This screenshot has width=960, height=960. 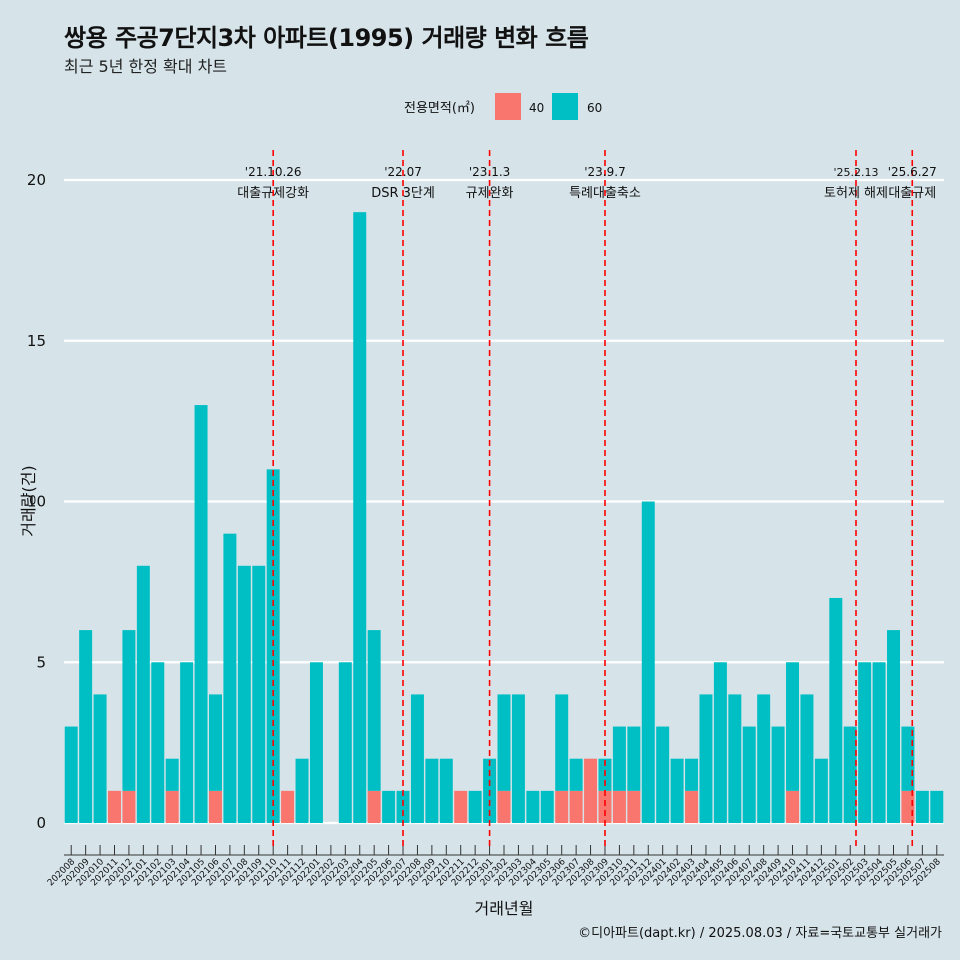 I want to click on event-label: DSR 3단계, so click(x=403, y=193).